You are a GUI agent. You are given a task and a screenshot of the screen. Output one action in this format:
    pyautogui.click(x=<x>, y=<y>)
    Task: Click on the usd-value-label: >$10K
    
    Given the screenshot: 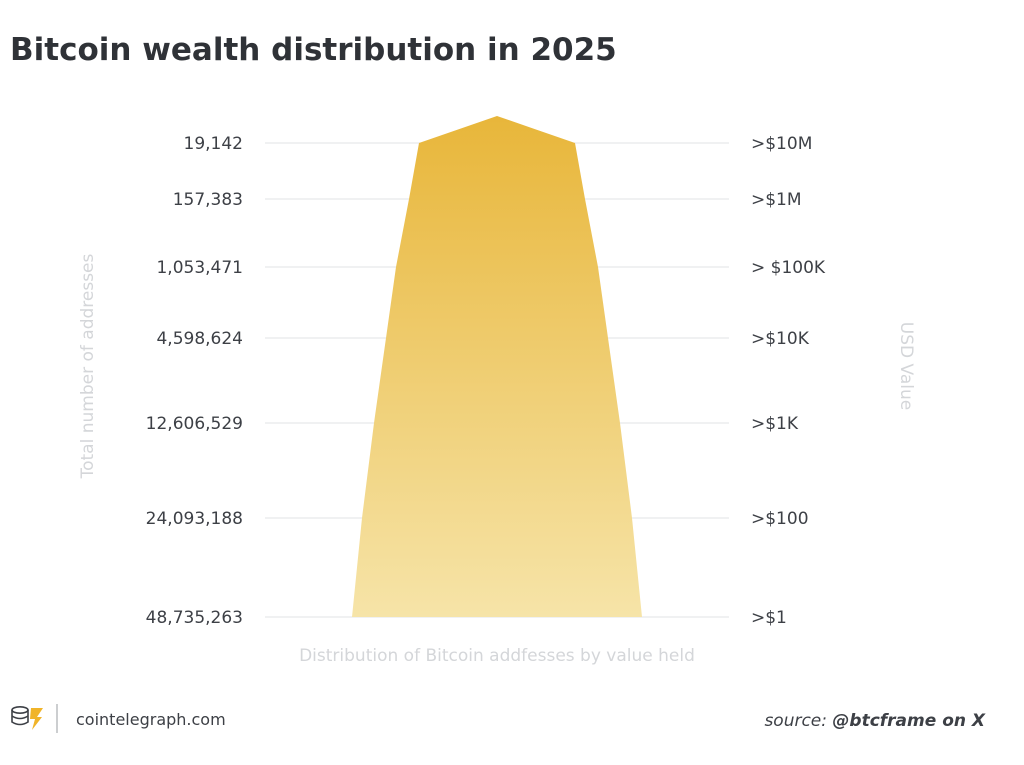 What is the action you would take?
    pyautogui.click(x=780, y=339)
    